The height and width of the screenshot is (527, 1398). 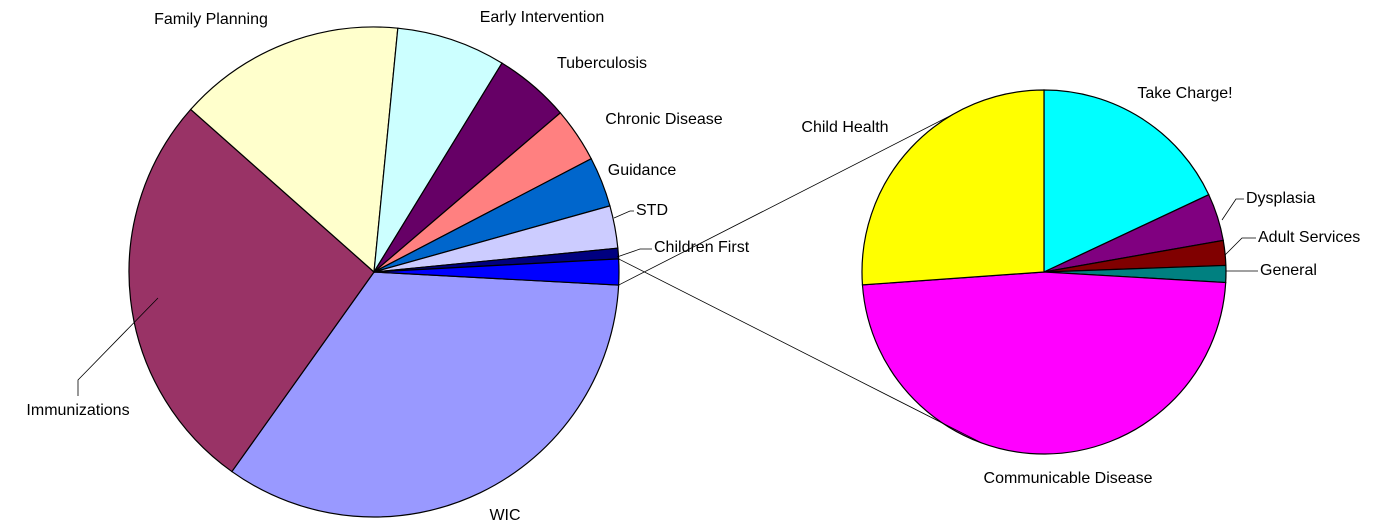 What do you see at coordinates (652, 210) in the screenshot?
I see `slice-label: STD` at bounding box center [652, 210].